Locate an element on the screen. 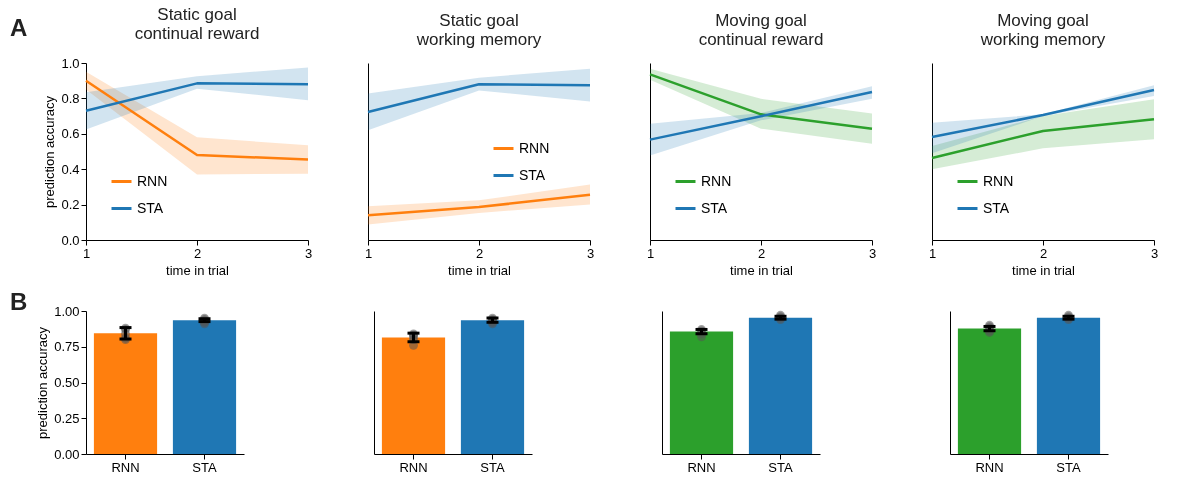 This screenshot has width=1189, height=487. y-tick-label: 1.00 is located at coordinates (67, 311).